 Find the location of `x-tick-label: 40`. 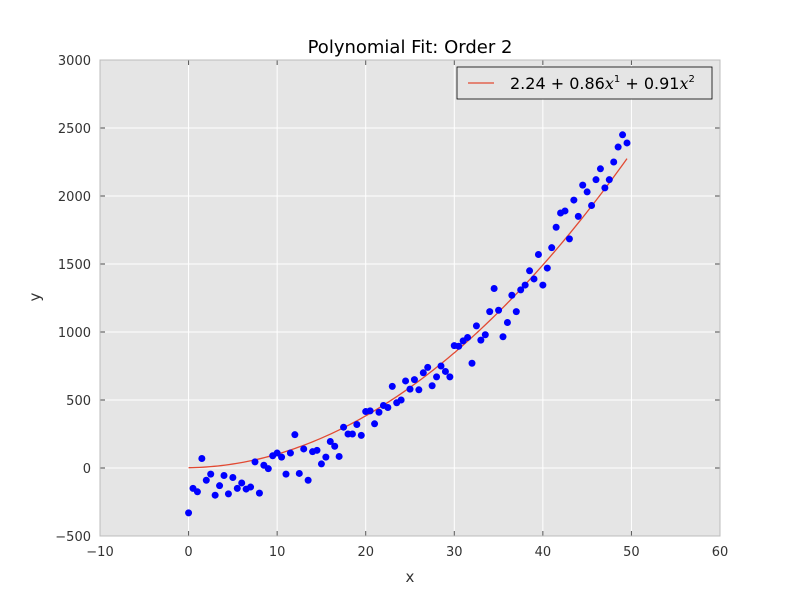

x-tick-label: 40 is located at coordinates (543, 552).